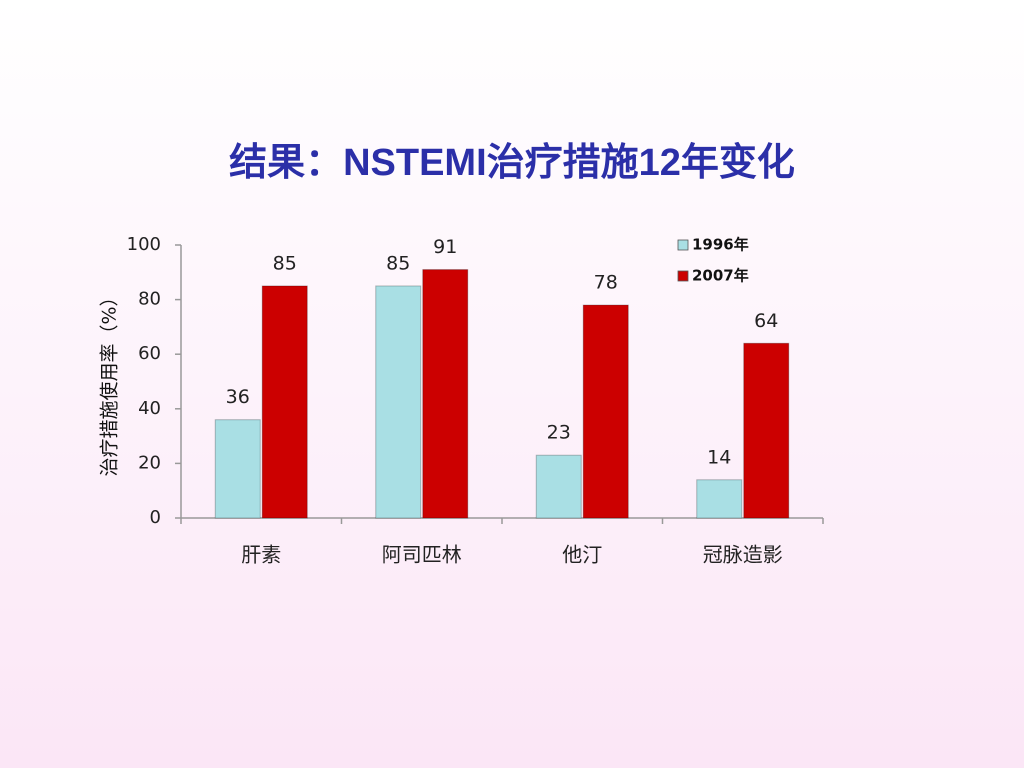 This screenshot has height=768, width=1024. Describe the element at coordinates (606, 283) in the screenshot. I see `data-label: 78` at that location.